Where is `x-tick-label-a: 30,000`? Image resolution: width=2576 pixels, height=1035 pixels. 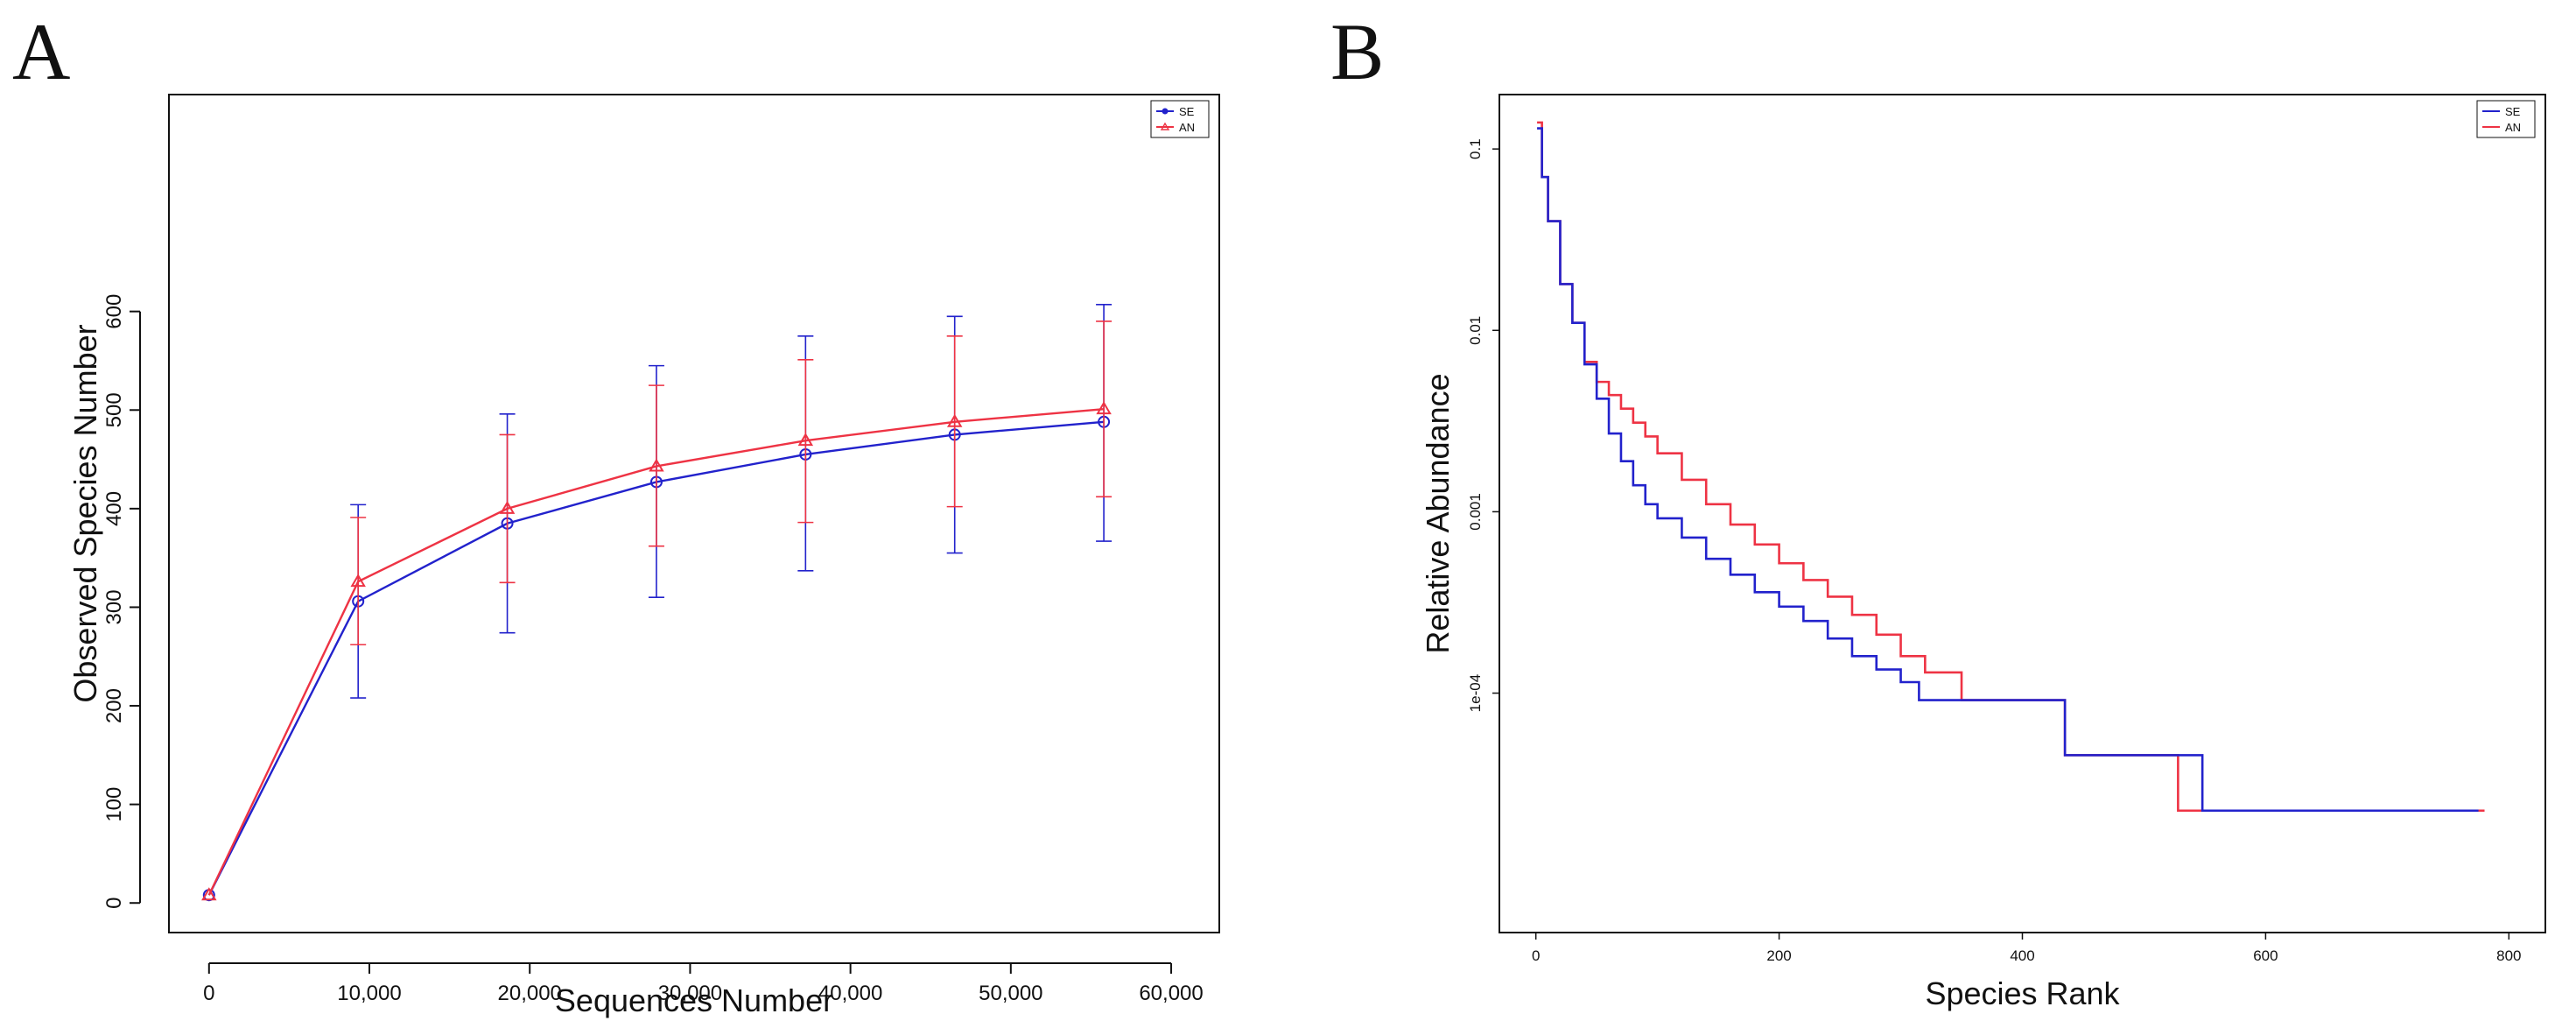
x-tick-label-a: 30,000 is located at coordinates (690, 993).